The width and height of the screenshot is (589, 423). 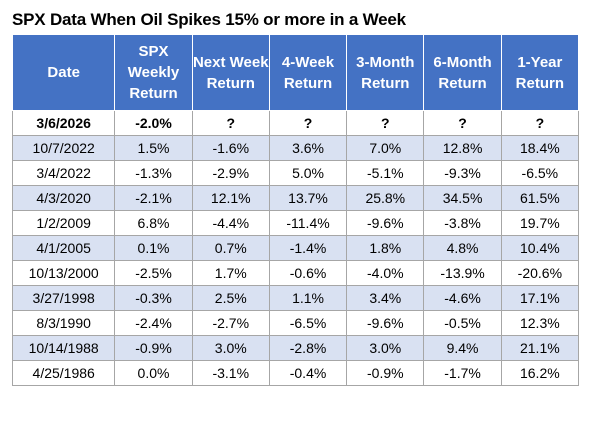 What do you see at coordinates (153, 123) in the screenshot?
I see `return-cell: -2.0%` at bounding box center [153, 123].